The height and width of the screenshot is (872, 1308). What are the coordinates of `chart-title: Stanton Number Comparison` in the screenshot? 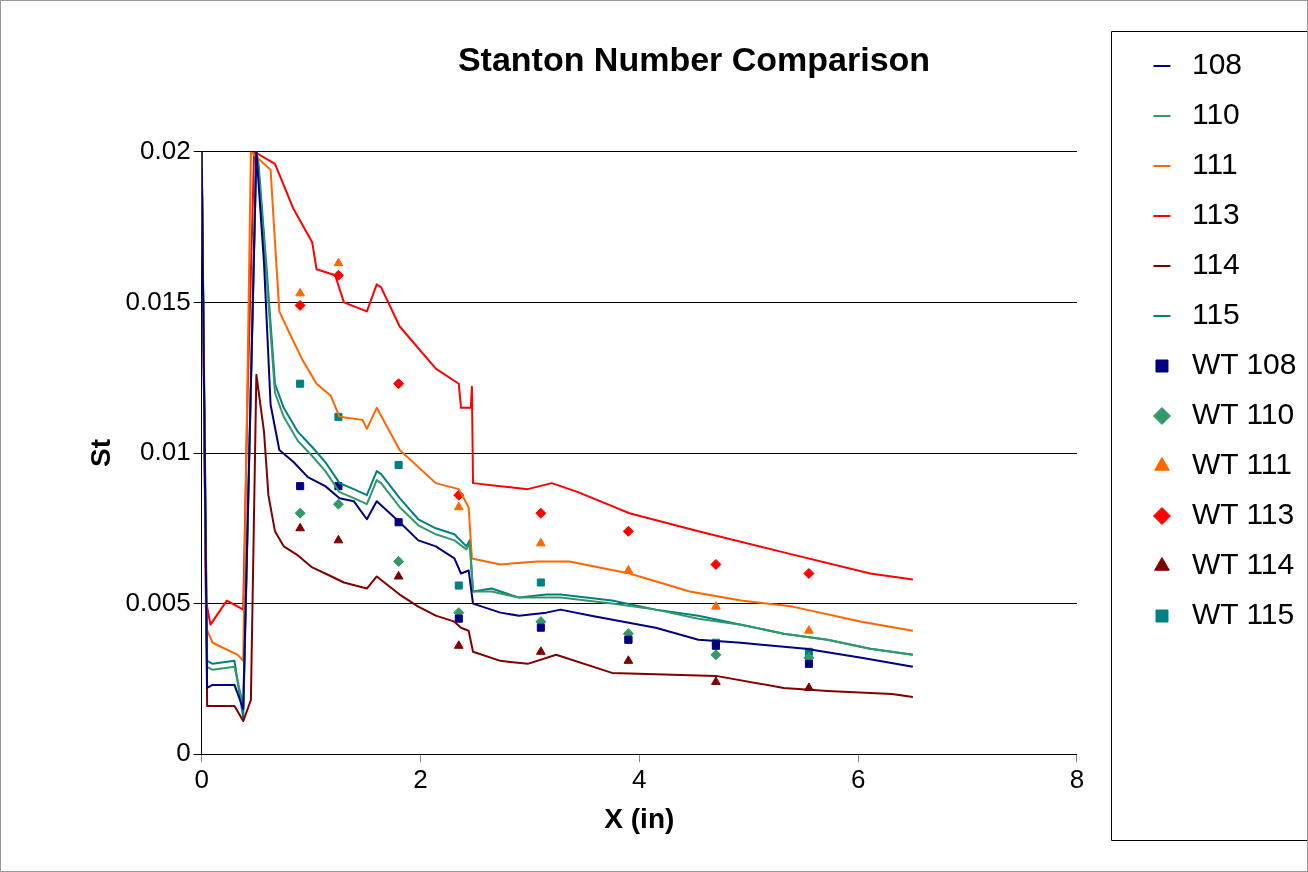 It's located at (694, 58).